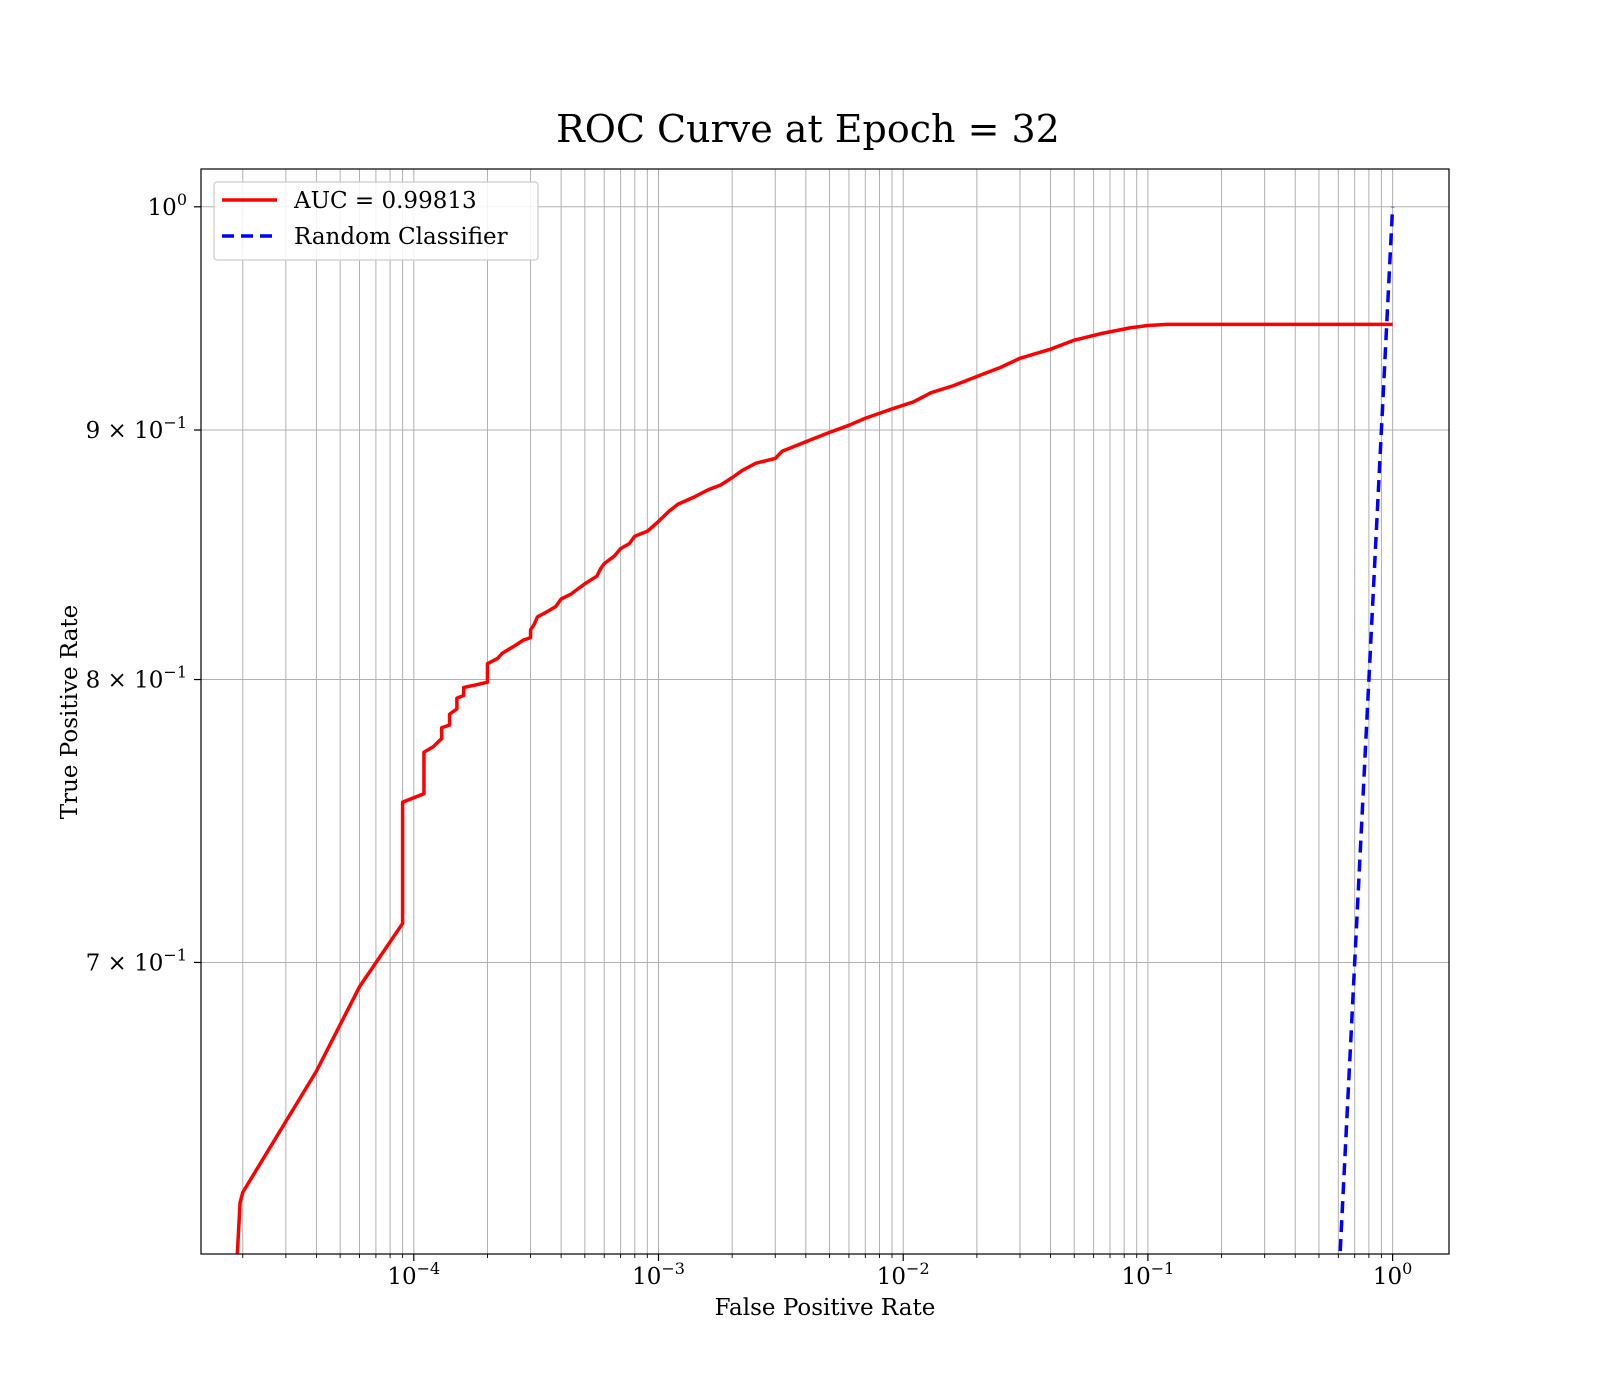  What do you see at coordinates (136, 678) in the screenshot?
I see `y-tick-label: 8 × 10⁻¹` at bounding box center [136, 678].